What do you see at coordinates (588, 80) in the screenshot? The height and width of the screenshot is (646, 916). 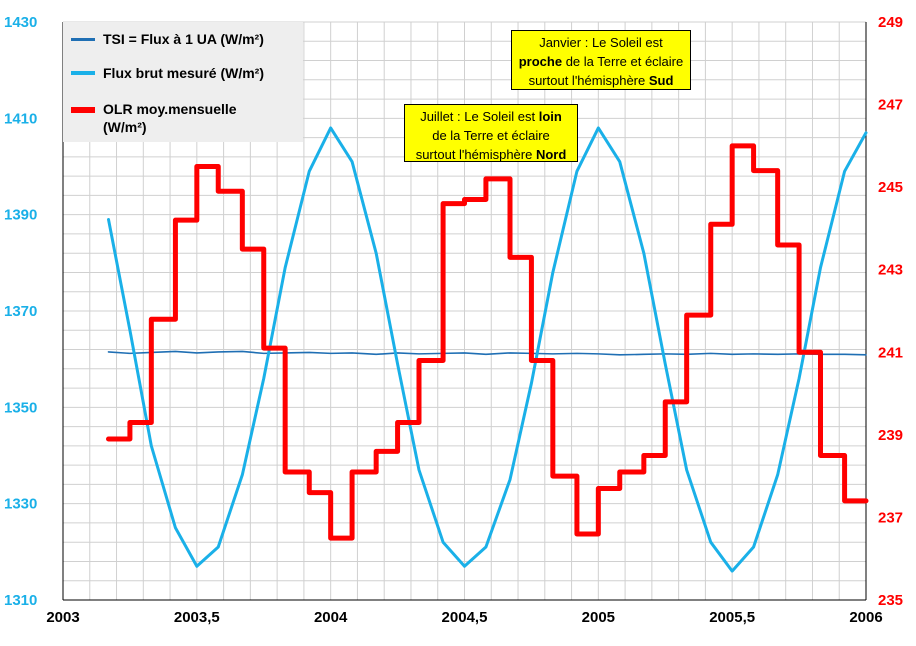 I see `callout-january-line3a: surtout l'hémisphère` at bounding box center [588, 80].